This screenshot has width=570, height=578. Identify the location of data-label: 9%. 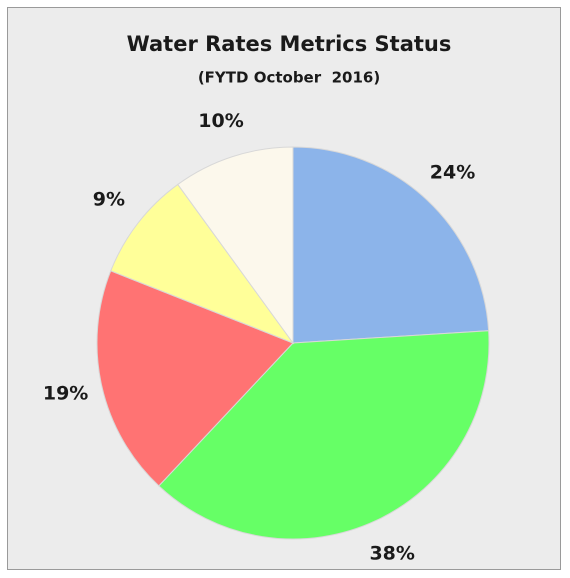
(109, 200).